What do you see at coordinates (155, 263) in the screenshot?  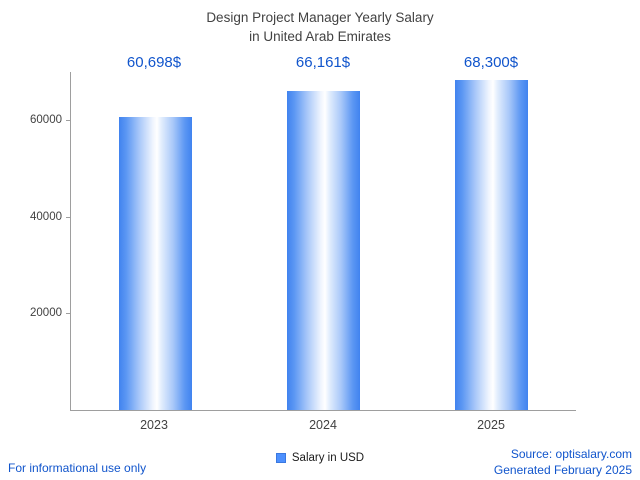 I see `bar-2023` at bounding box center [155, 263].